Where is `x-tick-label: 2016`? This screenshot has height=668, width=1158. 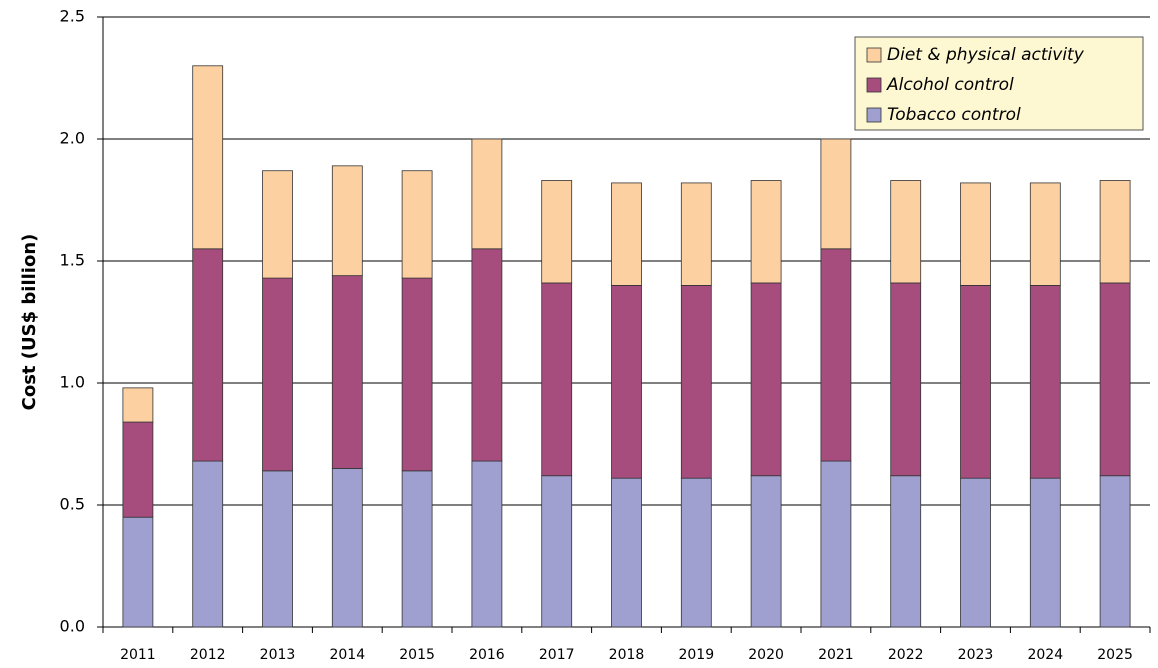
x-tick-label: 2016 is located at coordinates (487, 655).